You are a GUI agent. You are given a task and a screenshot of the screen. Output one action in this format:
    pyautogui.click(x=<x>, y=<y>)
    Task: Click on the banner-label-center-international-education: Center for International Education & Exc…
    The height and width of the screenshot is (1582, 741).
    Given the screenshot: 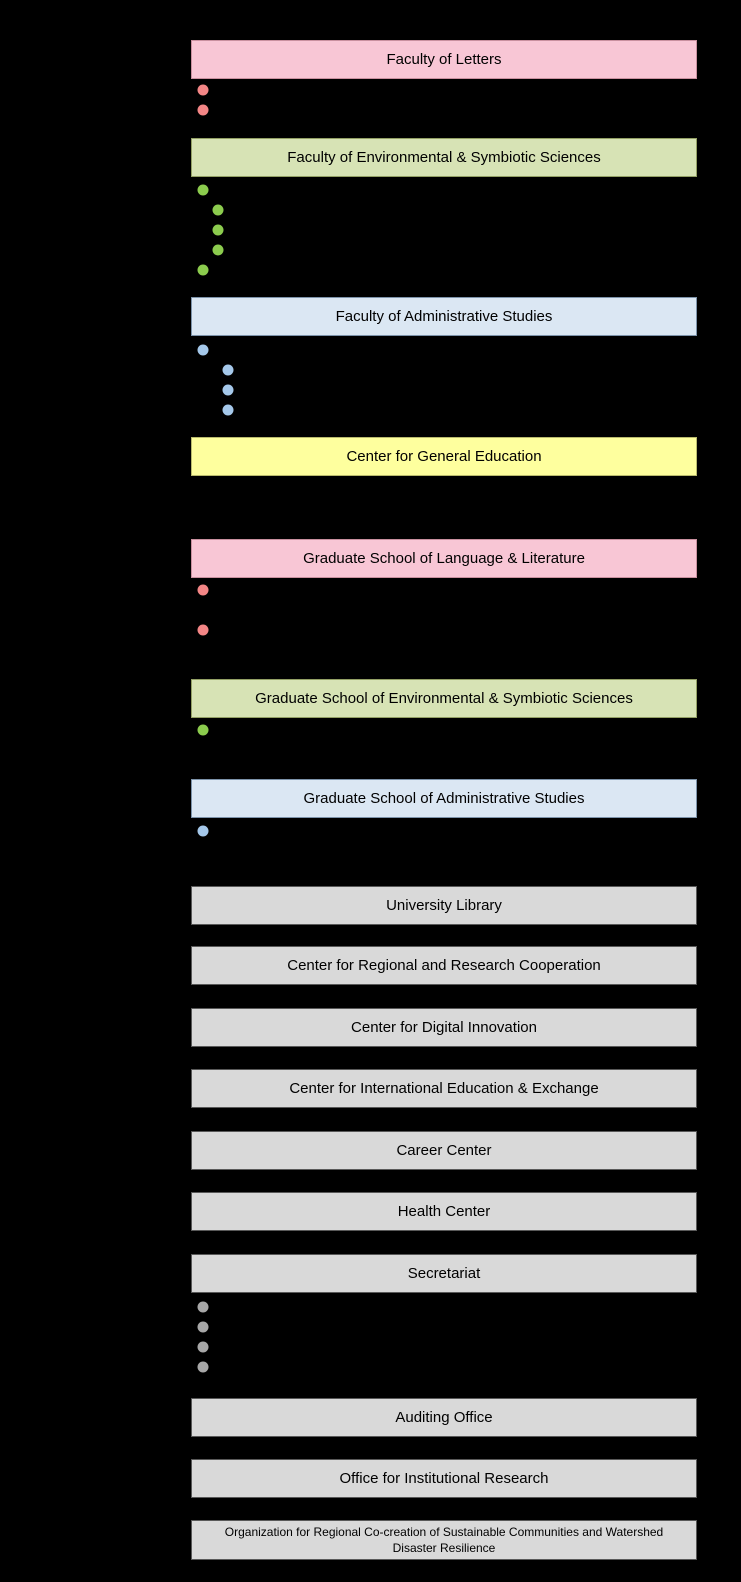 What is the action you would take?
    pyautogui.click(x=444, y=1088)
    